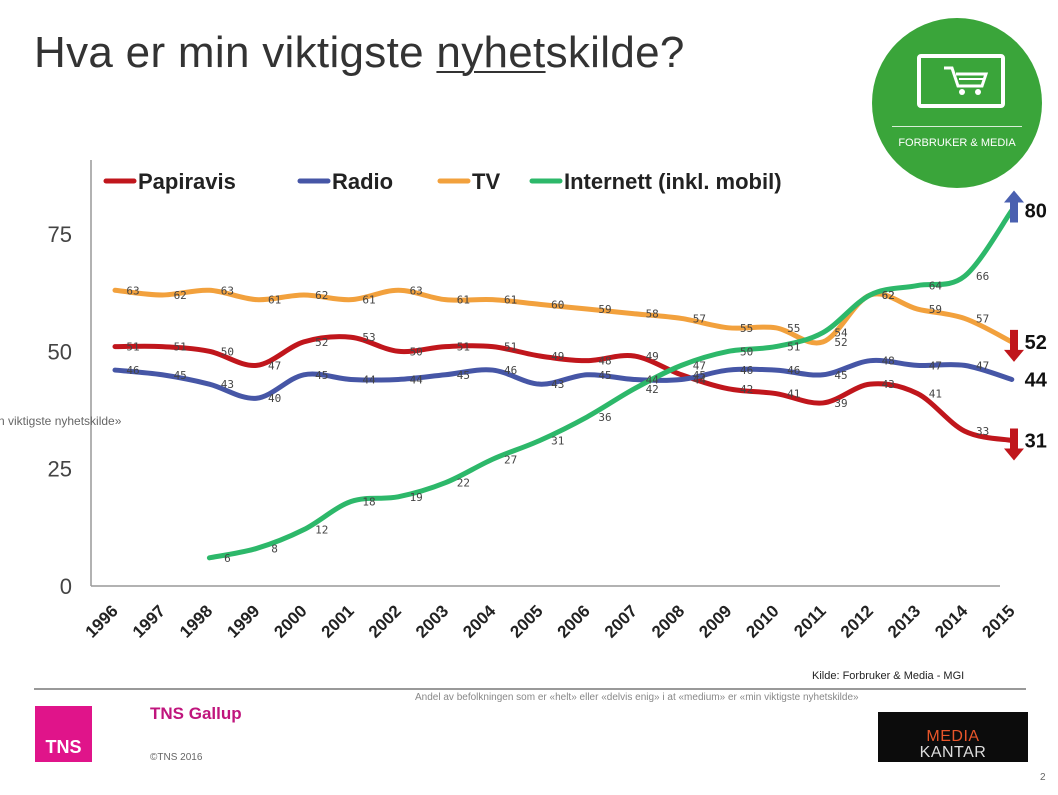 This screenshot has height=795, width=1058. I want to click on data-label: 63, so click(416, 290).